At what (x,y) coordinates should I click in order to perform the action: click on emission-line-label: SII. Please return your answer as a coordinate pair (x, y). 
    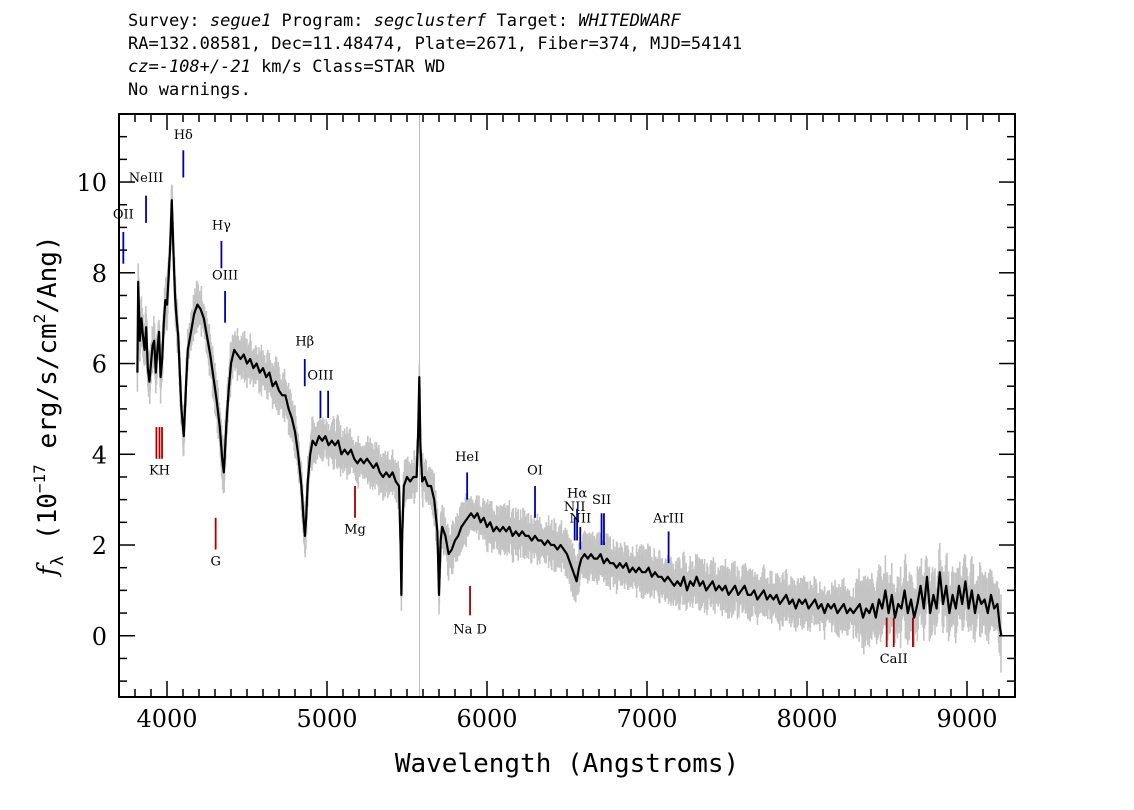
    Looking at the image, I should click on (601, 500).